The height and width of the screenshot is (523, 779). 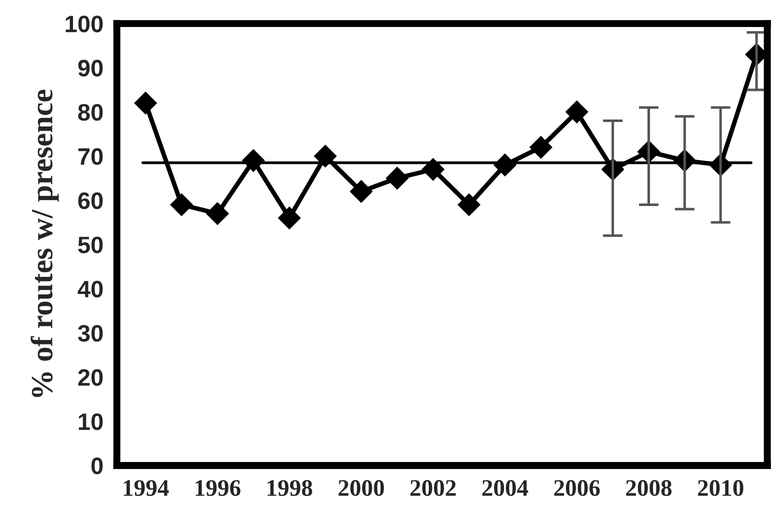 What do you see at coordinates (90, 377) in the screenshot?
I see `y-tick-label: 20` at bounding box center [90, 377].